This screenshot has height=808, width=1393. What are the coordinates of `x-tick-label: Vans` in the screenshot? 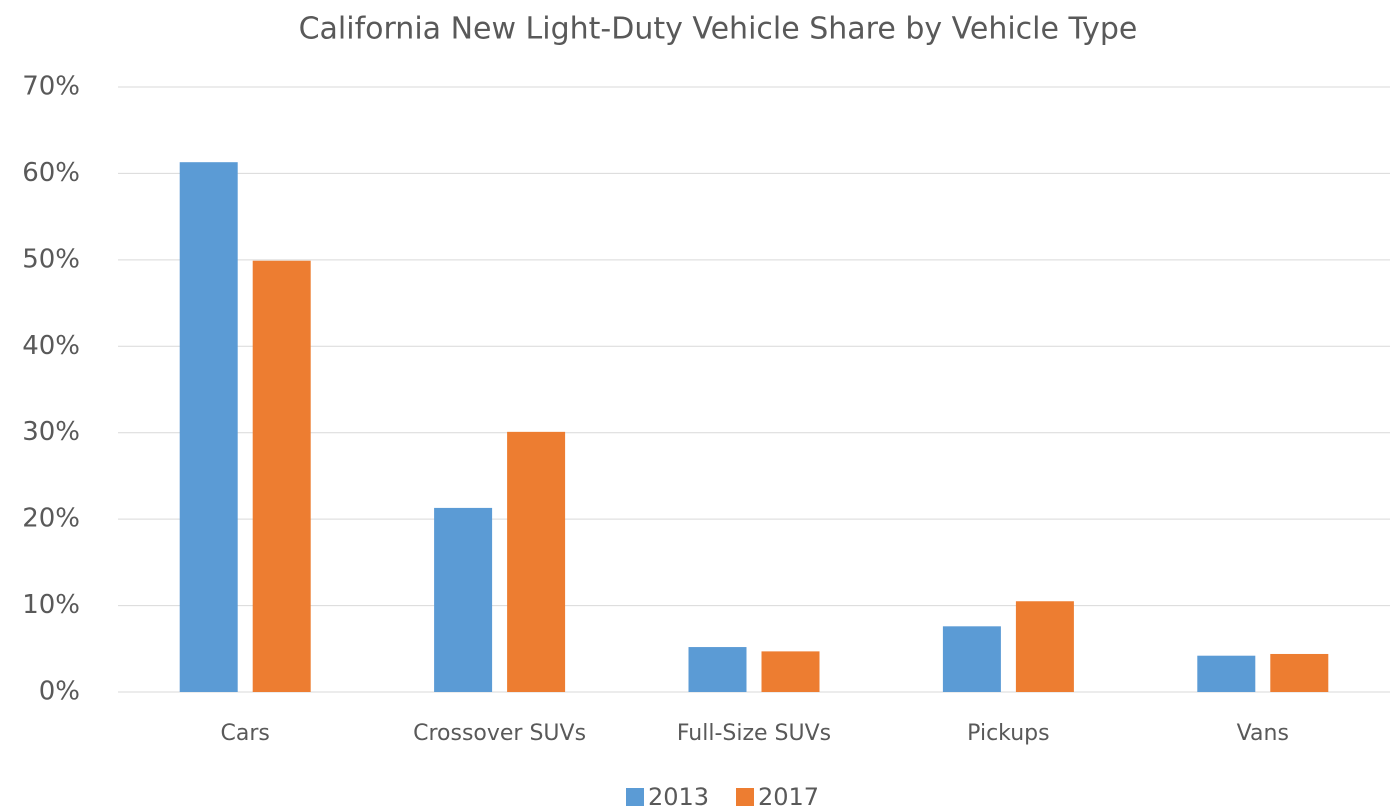 It's located at (1263, 733).